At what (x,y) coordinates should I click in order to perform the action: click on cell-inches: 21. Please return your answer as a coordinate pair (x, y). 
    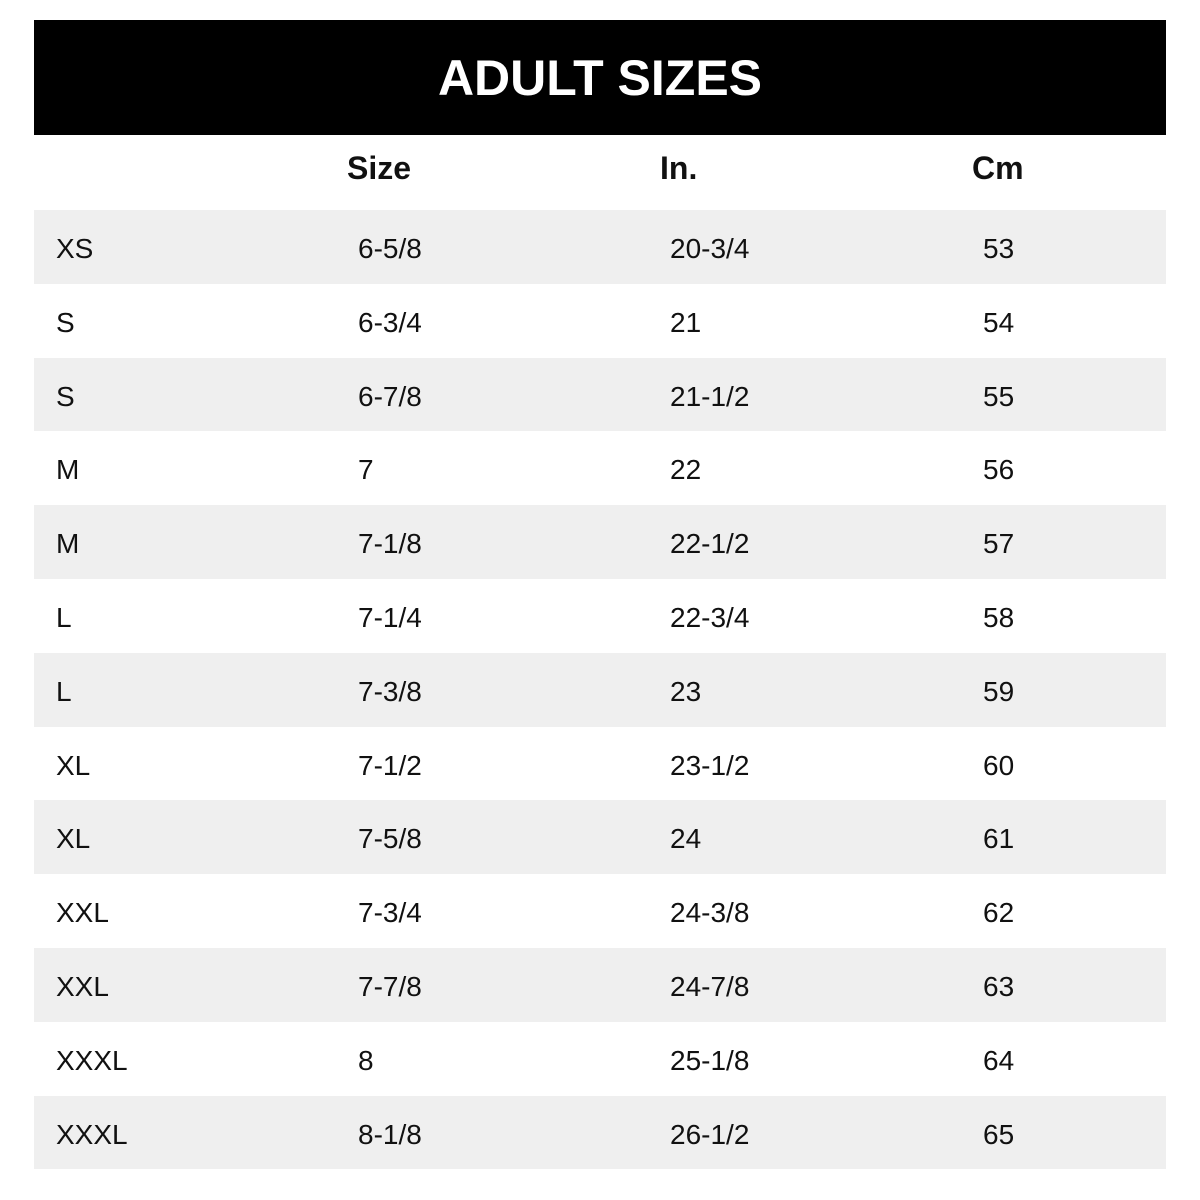
    Looking at the image, I should click on (686, 322).